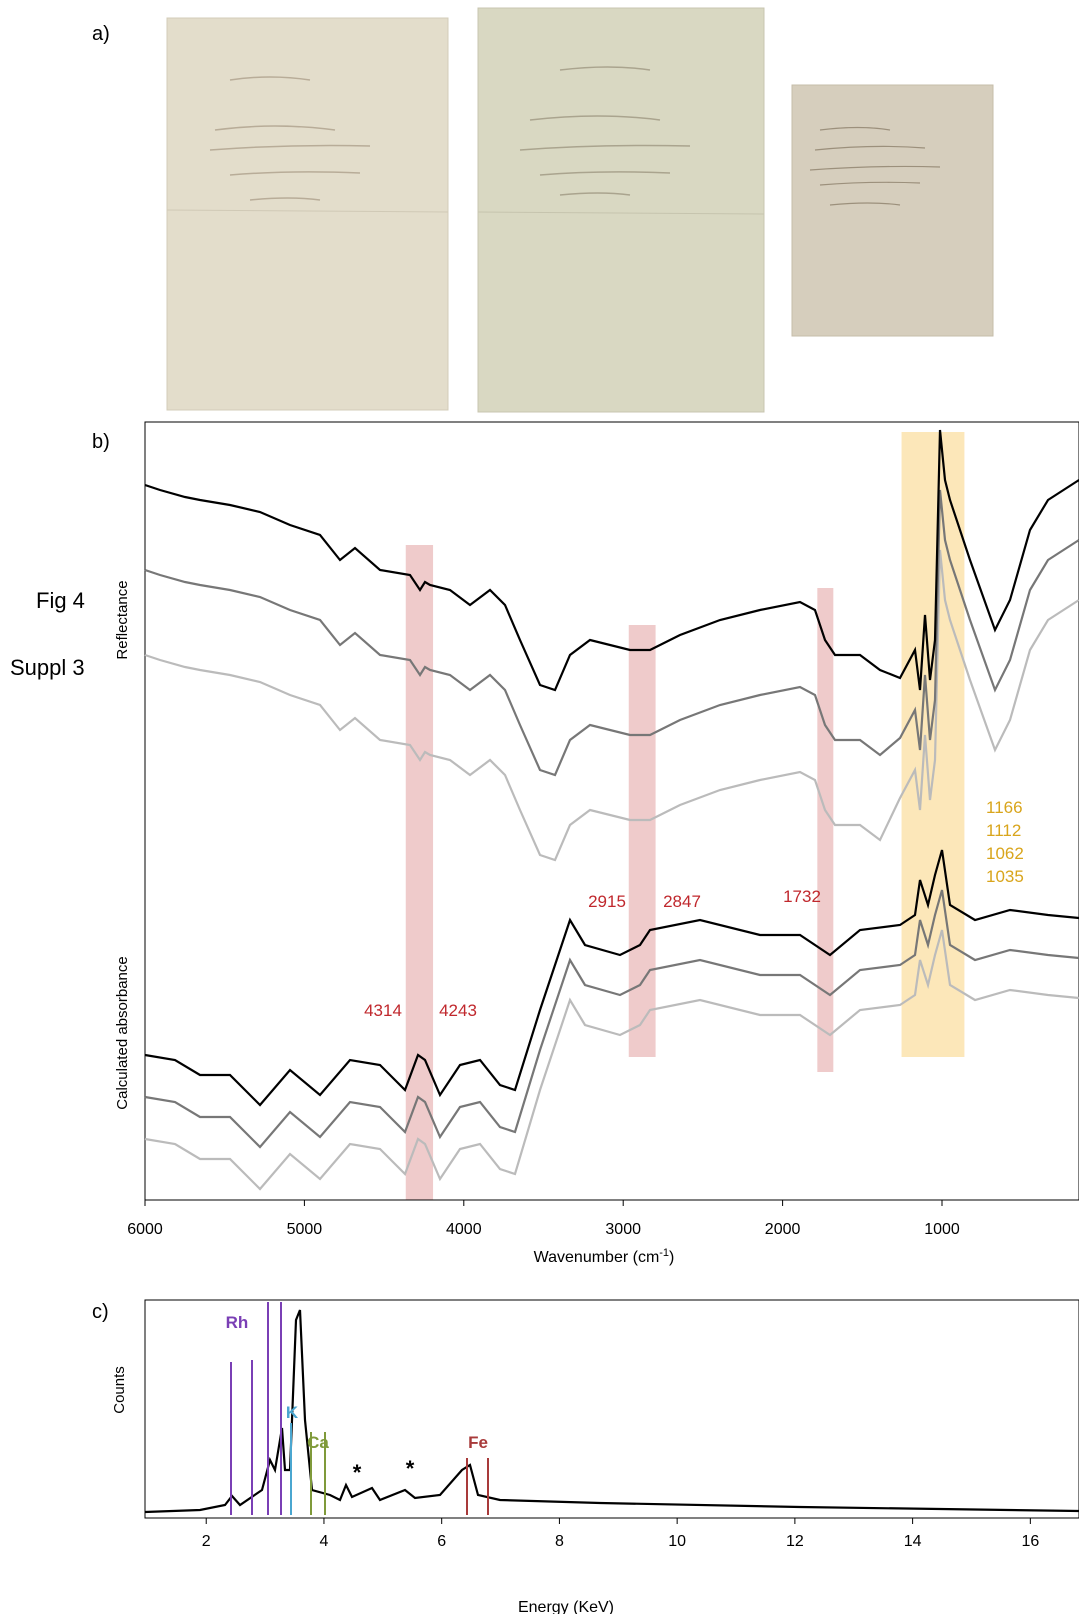 The image size is (1079, 1619). What do you see at coordinates (237, 1322) in the screenshot?
I see `element-label: Rh` at bounding box center [237, 1322].